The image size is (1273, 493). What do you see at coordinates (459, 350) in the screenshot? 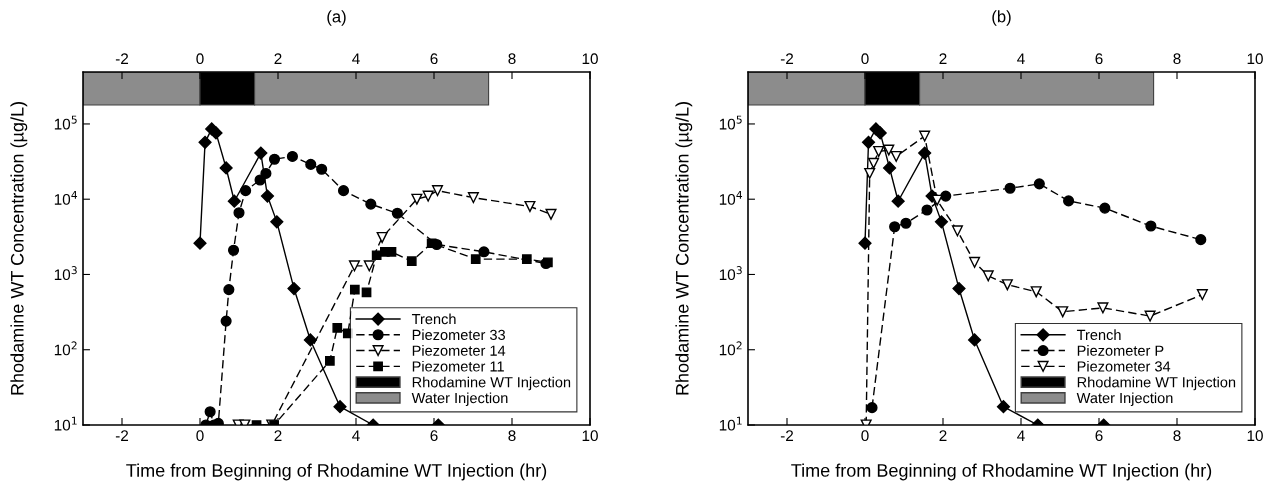
I see `legend-label: Piezometer 14` at bounding box center [459, 350].